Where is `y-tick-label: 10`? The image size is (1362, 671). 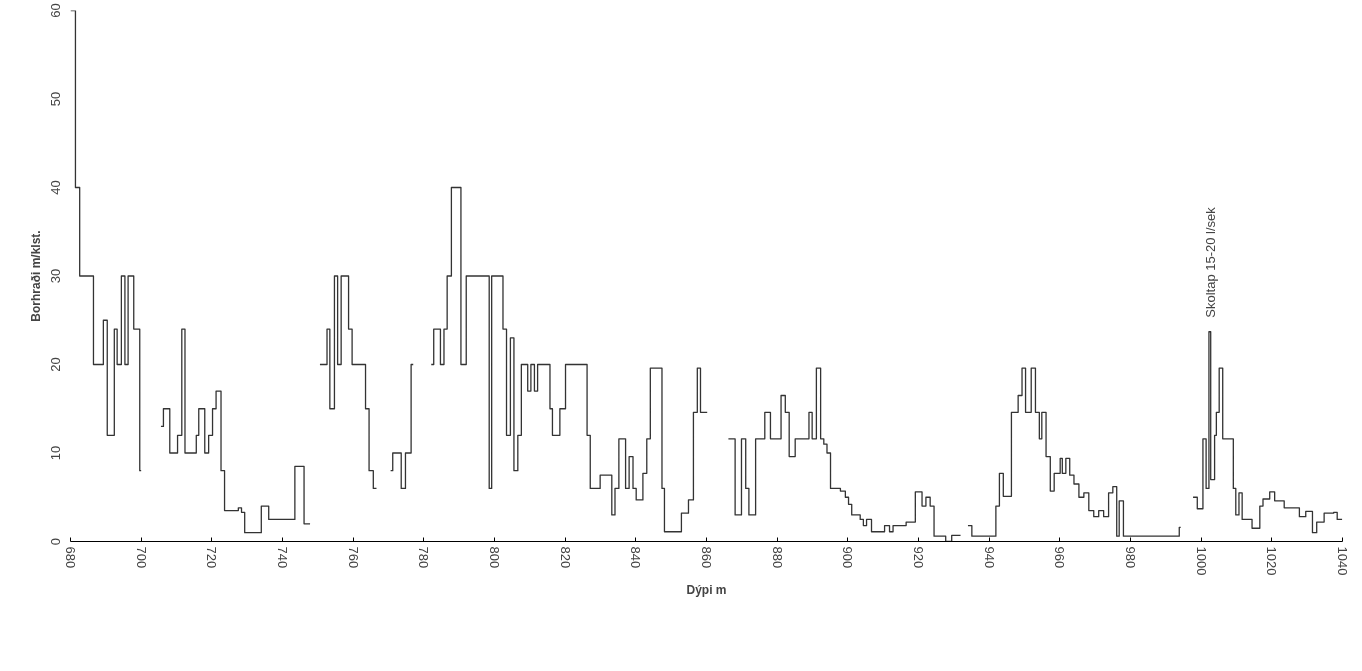
y-tick-label: 10 is located at coordinates (55, 453).